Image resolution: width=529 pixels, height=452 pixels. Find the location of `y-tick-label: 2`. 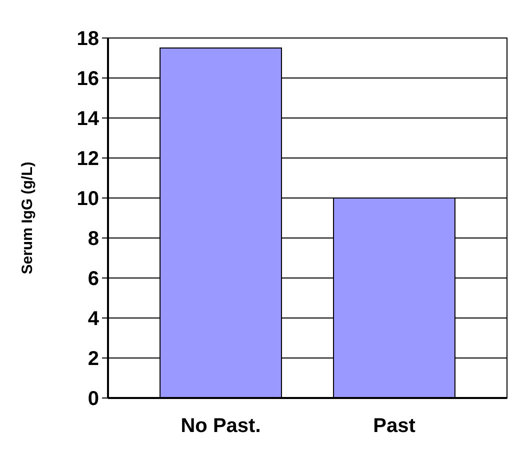

y-tick-label: 2 is located at coordinates (93, 359).